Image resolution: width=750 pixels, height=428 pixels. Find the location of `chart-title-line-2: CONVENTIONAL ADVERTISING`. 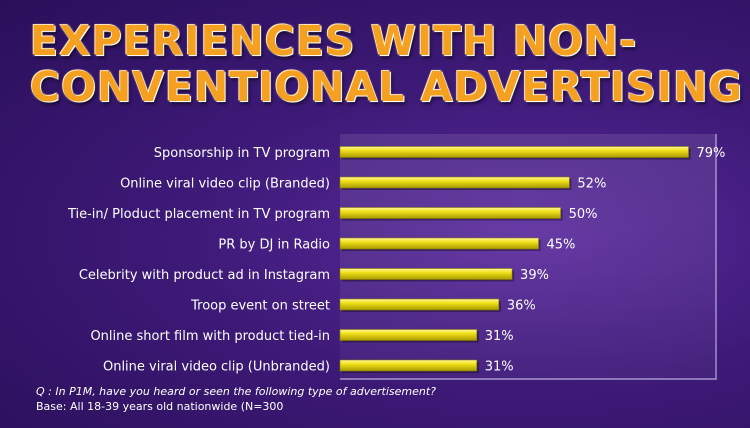

chart-title-line-2: CONVENTIONAL ADVERTISING is located at coordinates (387, 87).